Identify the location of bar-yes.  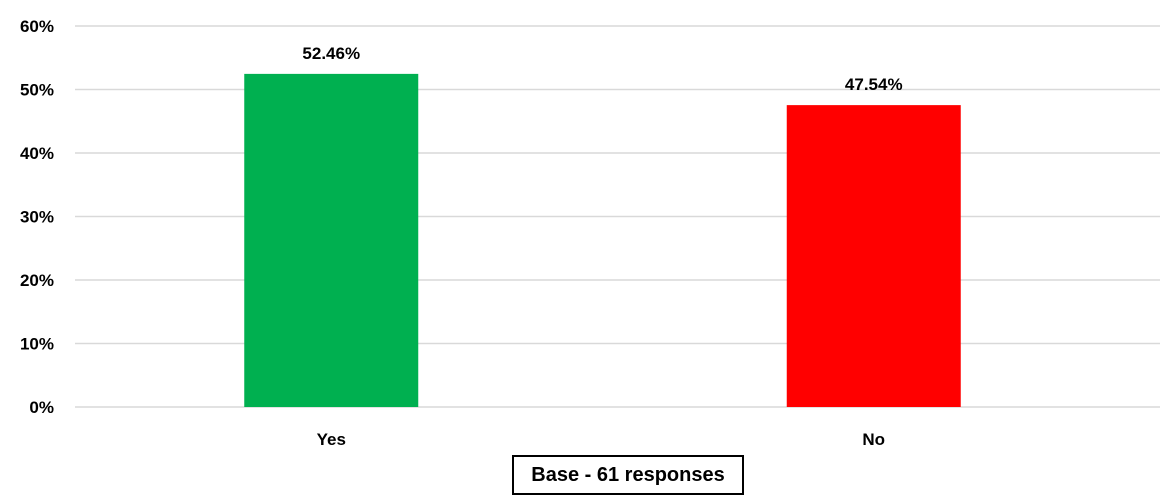
(331, 240).